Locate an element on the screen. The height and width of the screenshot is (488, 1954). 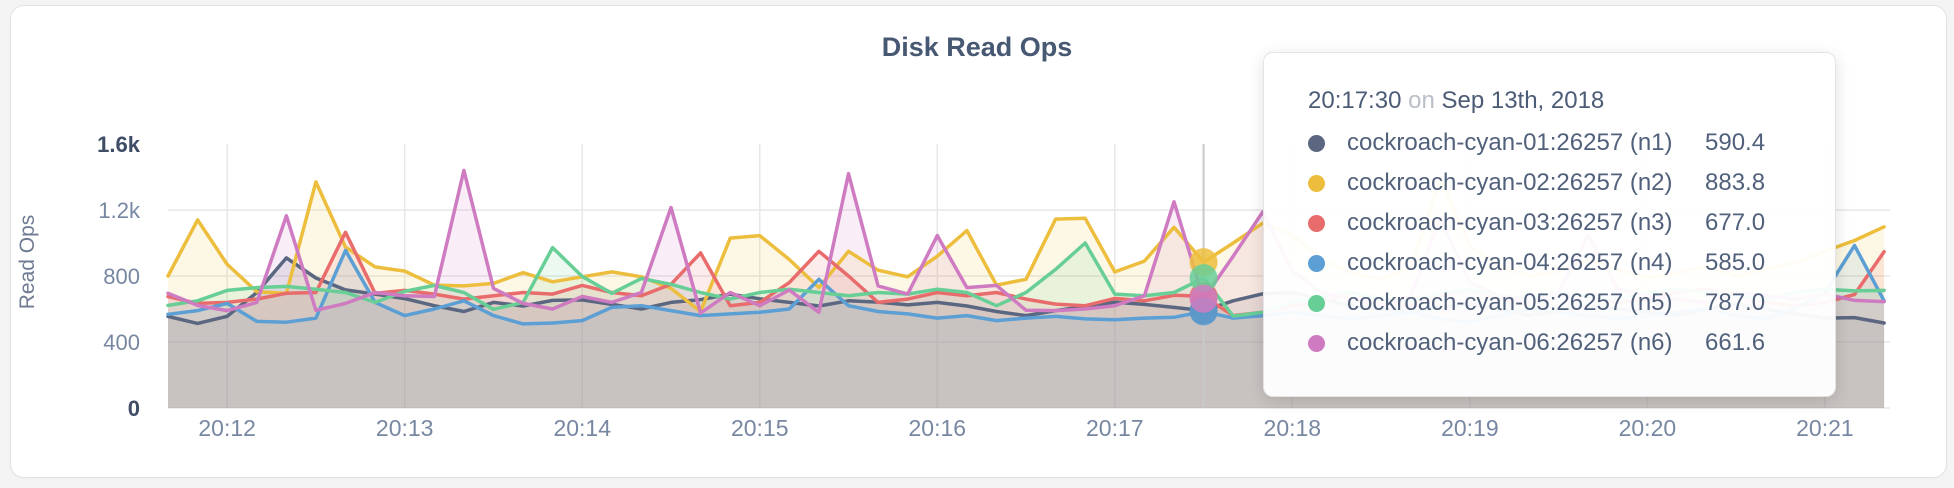
x-tick-label: 20:21 is located at coordinates (1825, 428).